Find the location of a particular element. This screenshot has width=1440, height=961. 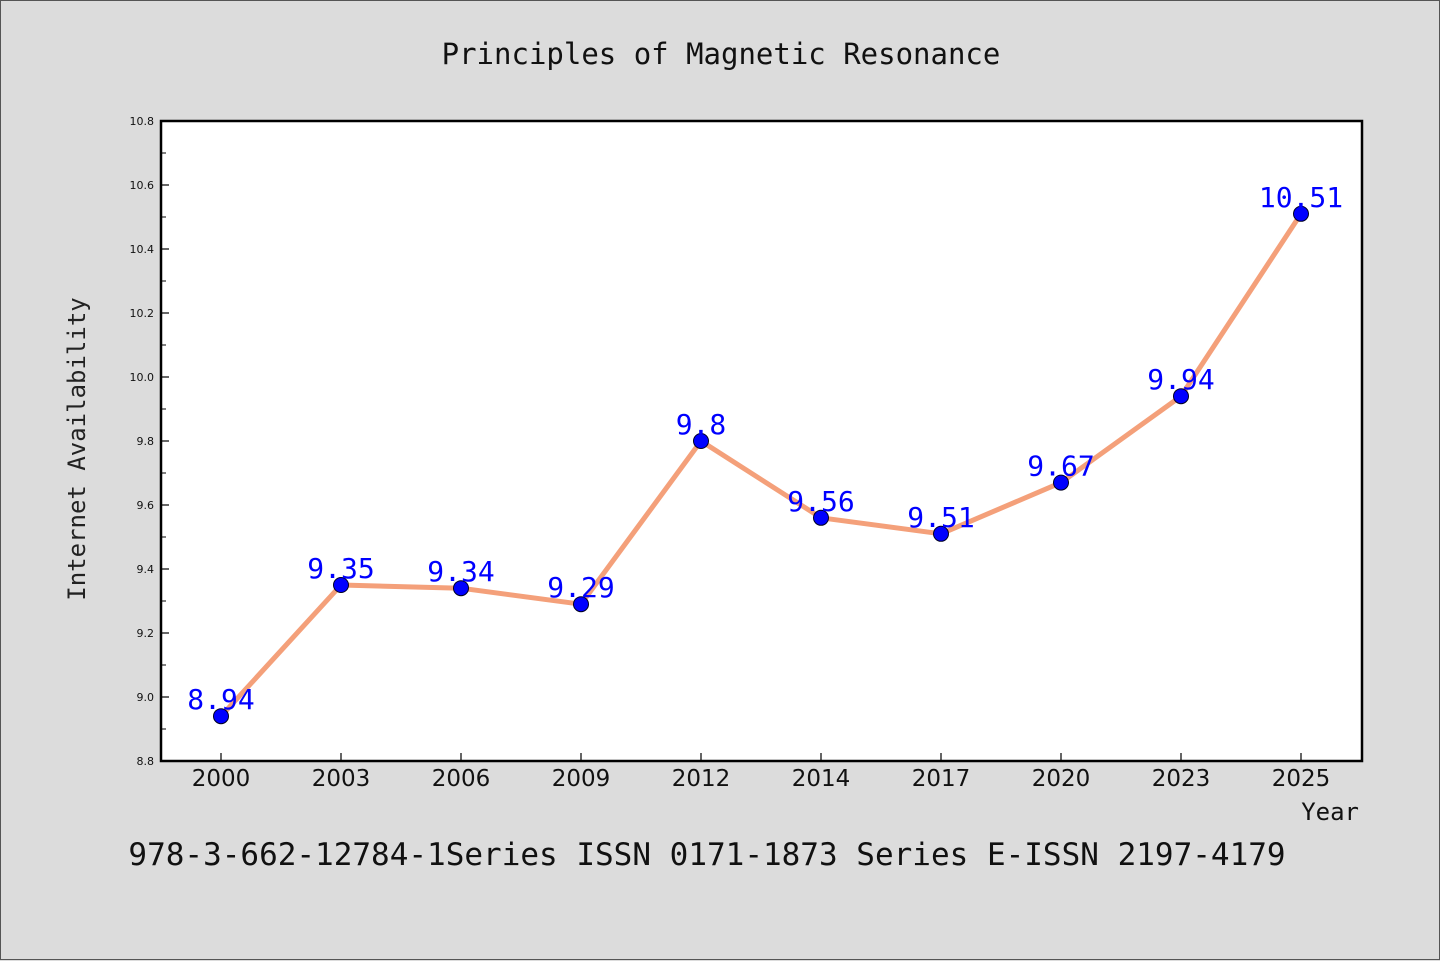

x-tick-label: 2023 is located at coordinates (1181, 779).